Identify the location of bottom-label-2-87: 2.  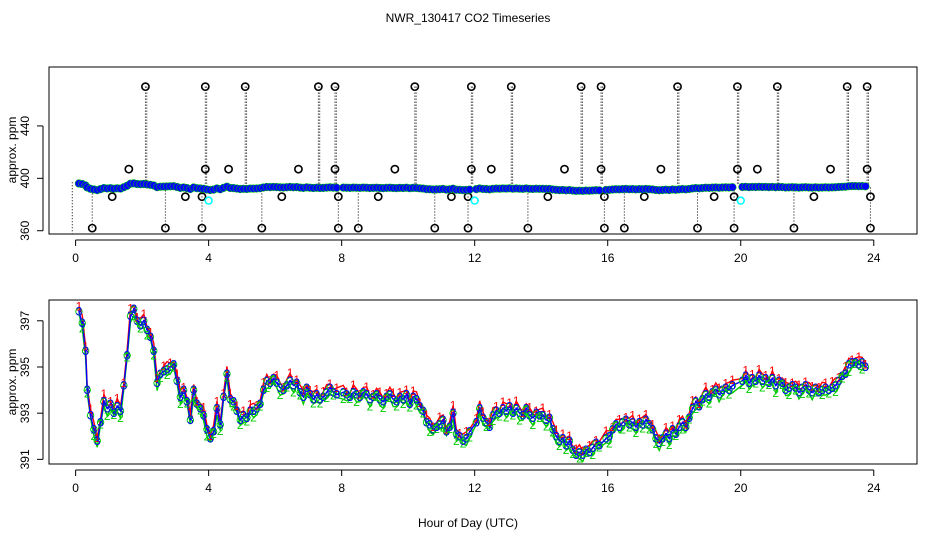
(370, 407).